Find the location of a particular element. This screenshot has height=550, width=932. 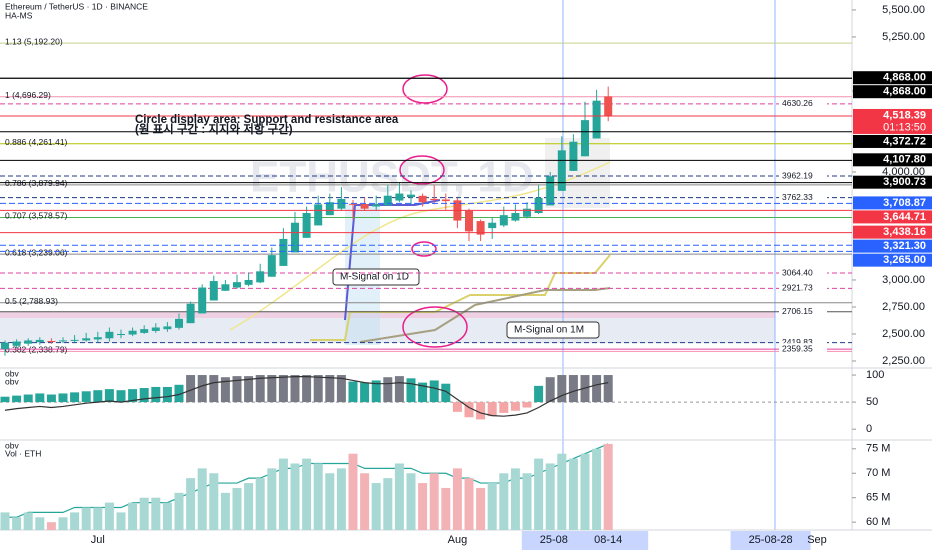

fib-label: 1 (4,696.29) is located at coordinates (28, 95).